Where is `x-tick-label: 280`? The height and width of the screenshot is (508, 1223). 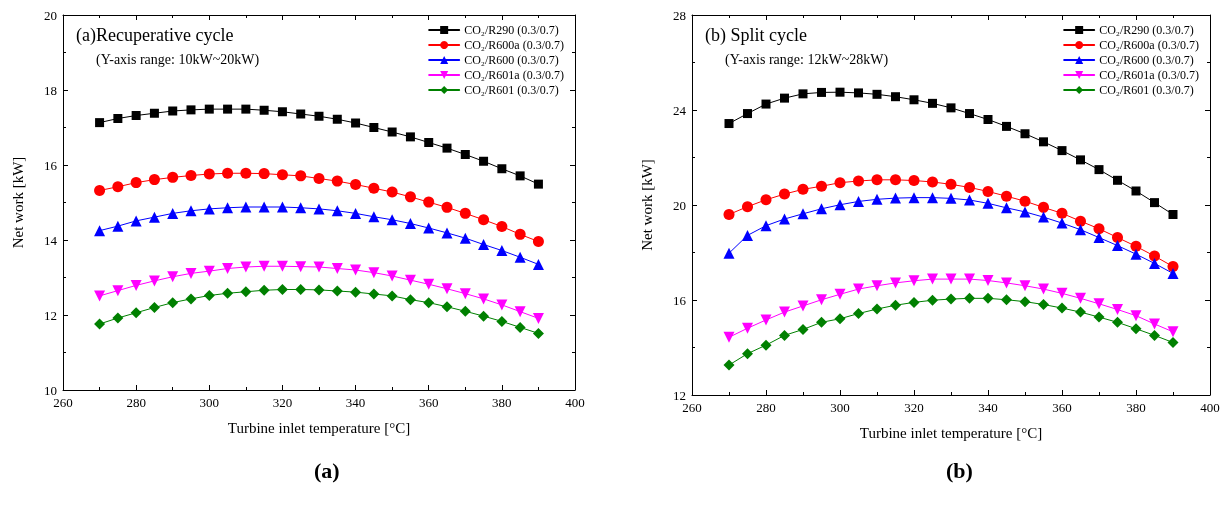 x-tick-label: 280 is located at coordinates (136, 402).